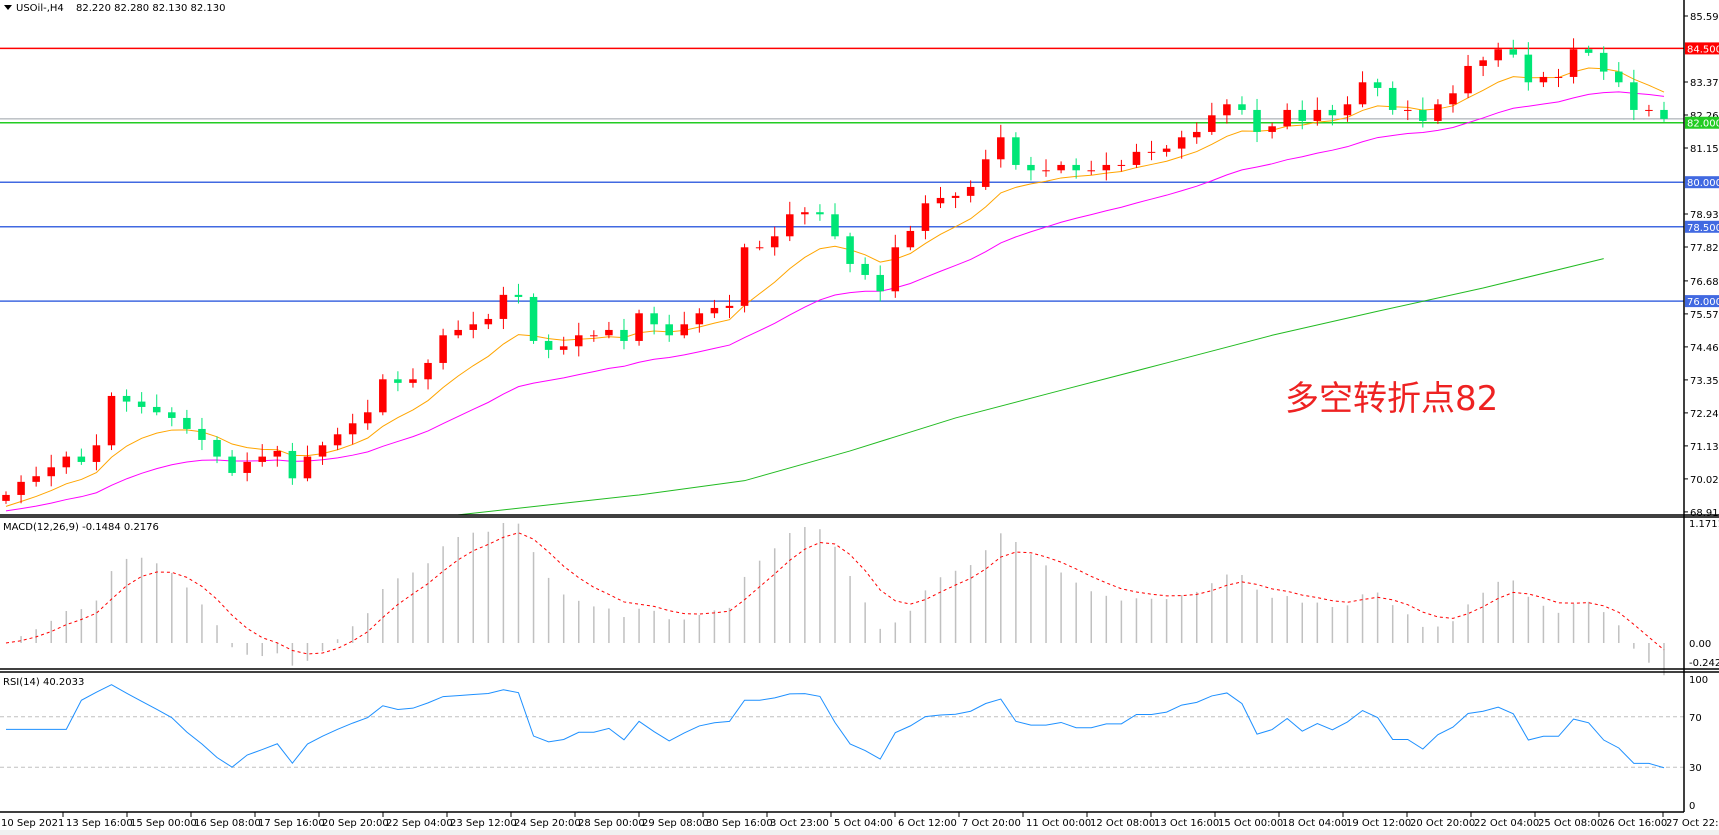  I want to click on rsi-axis-label: 0, so click(1692, 806).